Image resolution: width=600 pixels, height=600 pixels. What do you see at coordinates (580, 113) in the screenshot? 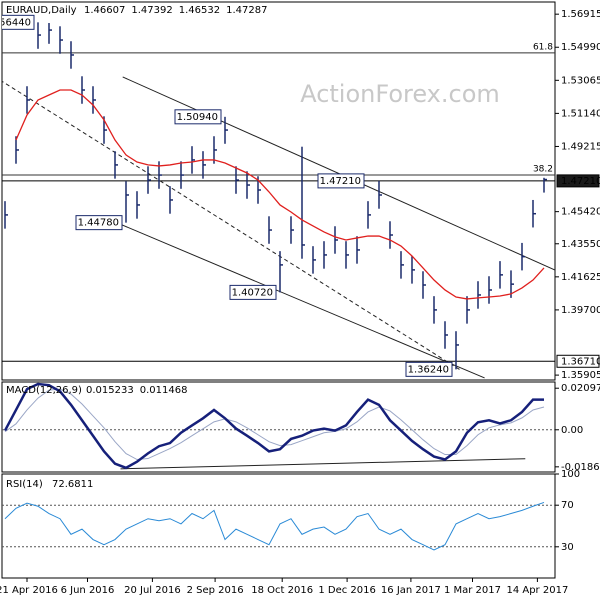
I see `y-tick-label: 1.51140` at bounding box center [580, 113].